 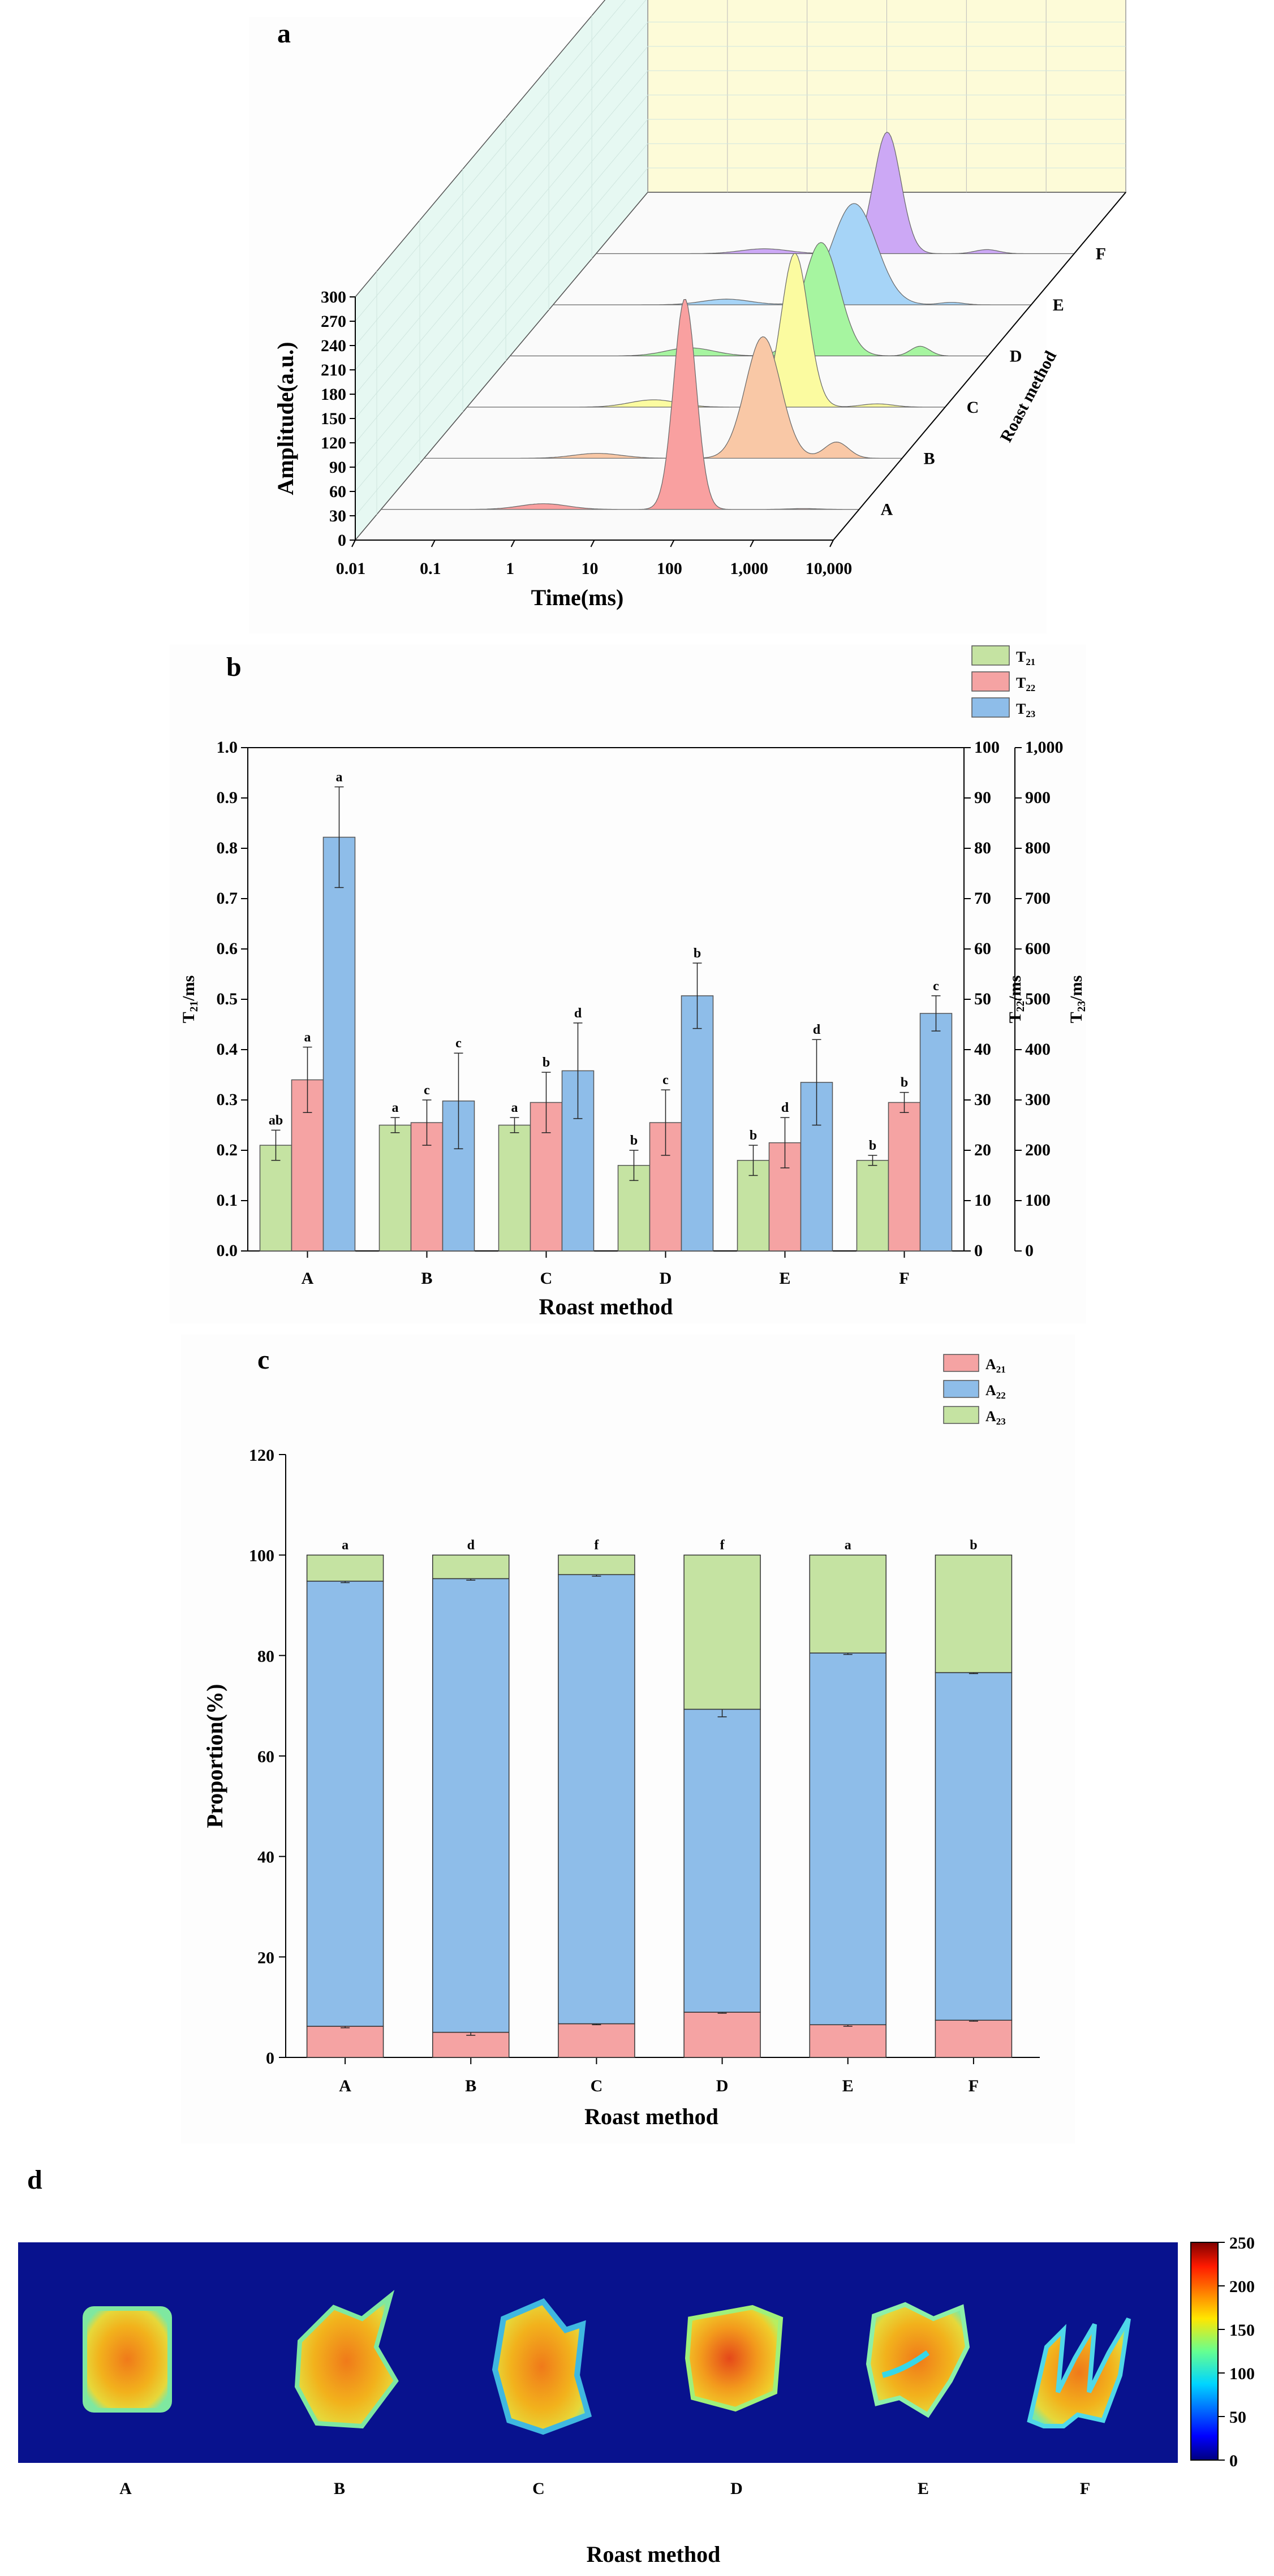 What do you see at coordinates (228, 1251) in the screenshot?
I see `y-tick-label-left: 0.0` at bounding box center [228, 1251].